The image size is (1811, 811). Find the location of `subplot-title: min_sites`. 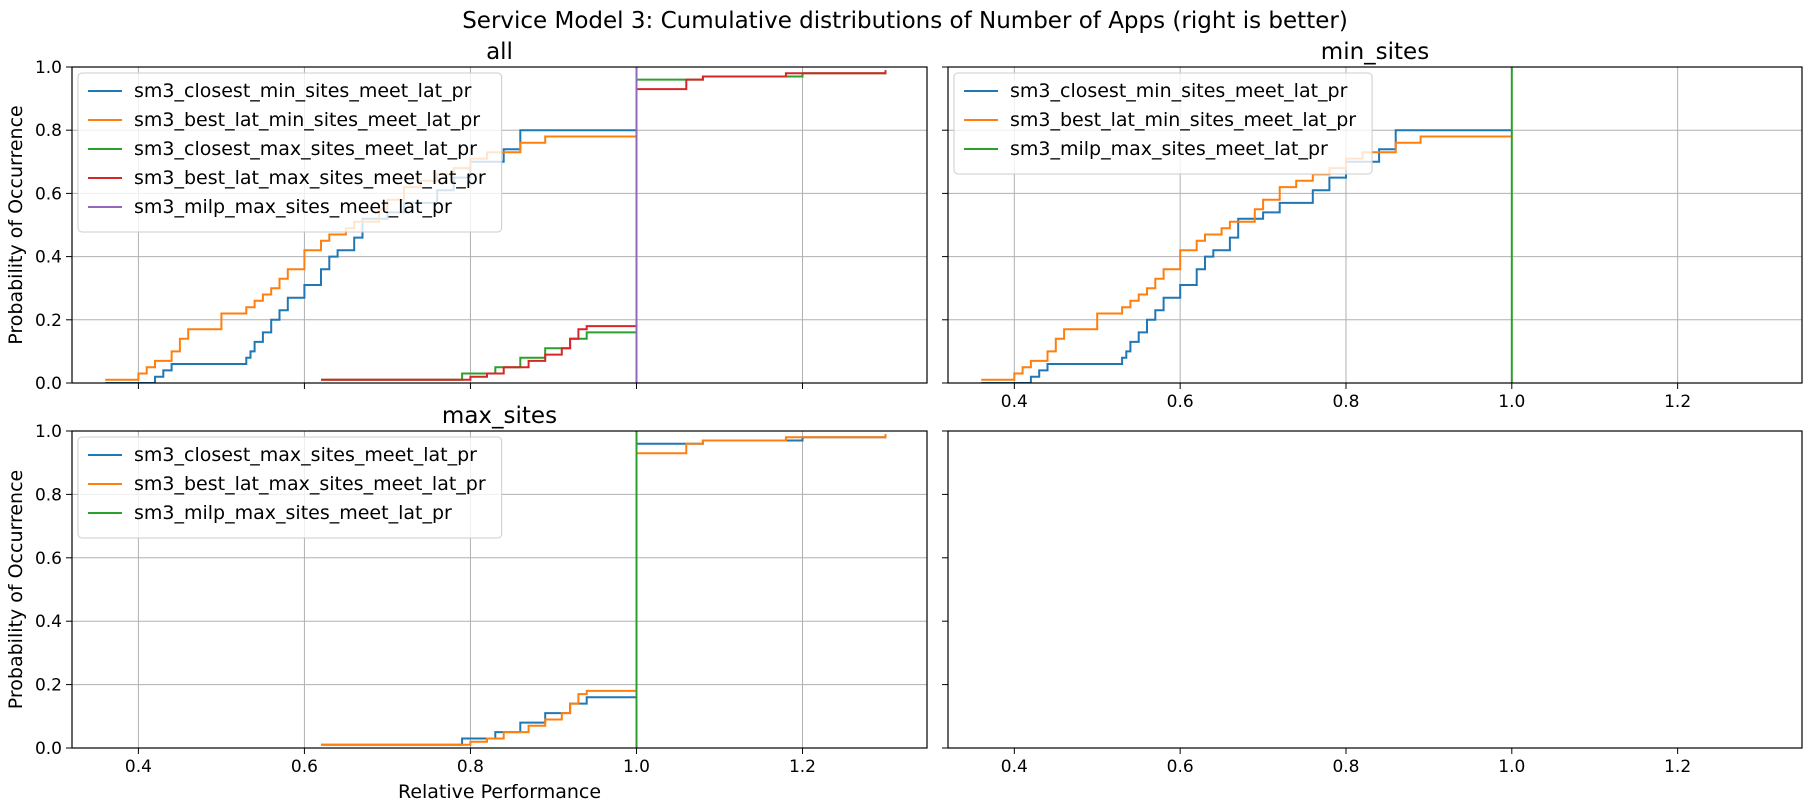

subplot-title: min_sites is located at coordinates (1375, 52).